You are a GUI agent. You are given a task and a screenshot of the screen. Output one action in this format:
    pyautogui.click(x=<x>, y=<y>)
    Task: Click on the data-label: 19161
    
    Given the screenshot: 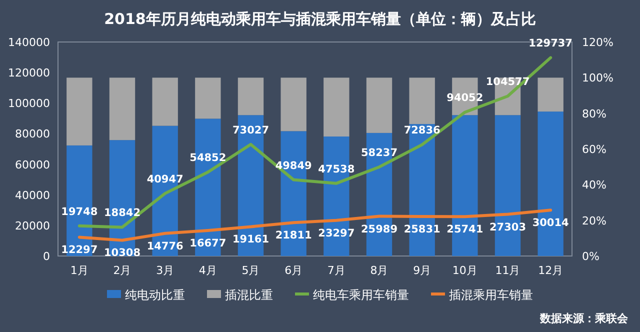 What is the action you would take?
    pyautogui.click(x=251, y=240)
    